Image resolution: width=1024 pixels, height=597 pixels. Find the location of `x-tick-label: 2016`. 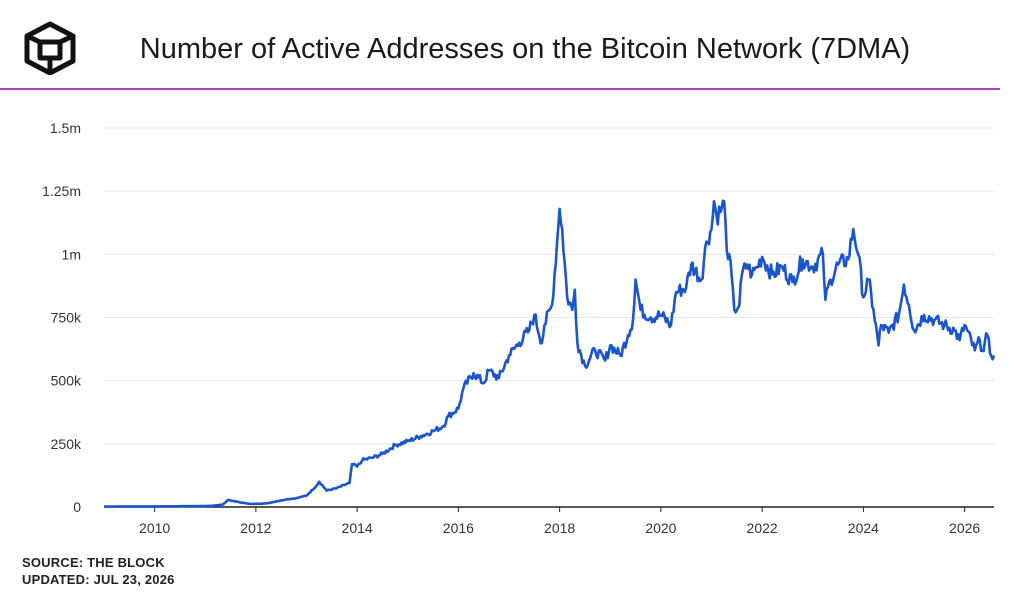

x-tick-label: 2016 is located at coordinates (458, 528).